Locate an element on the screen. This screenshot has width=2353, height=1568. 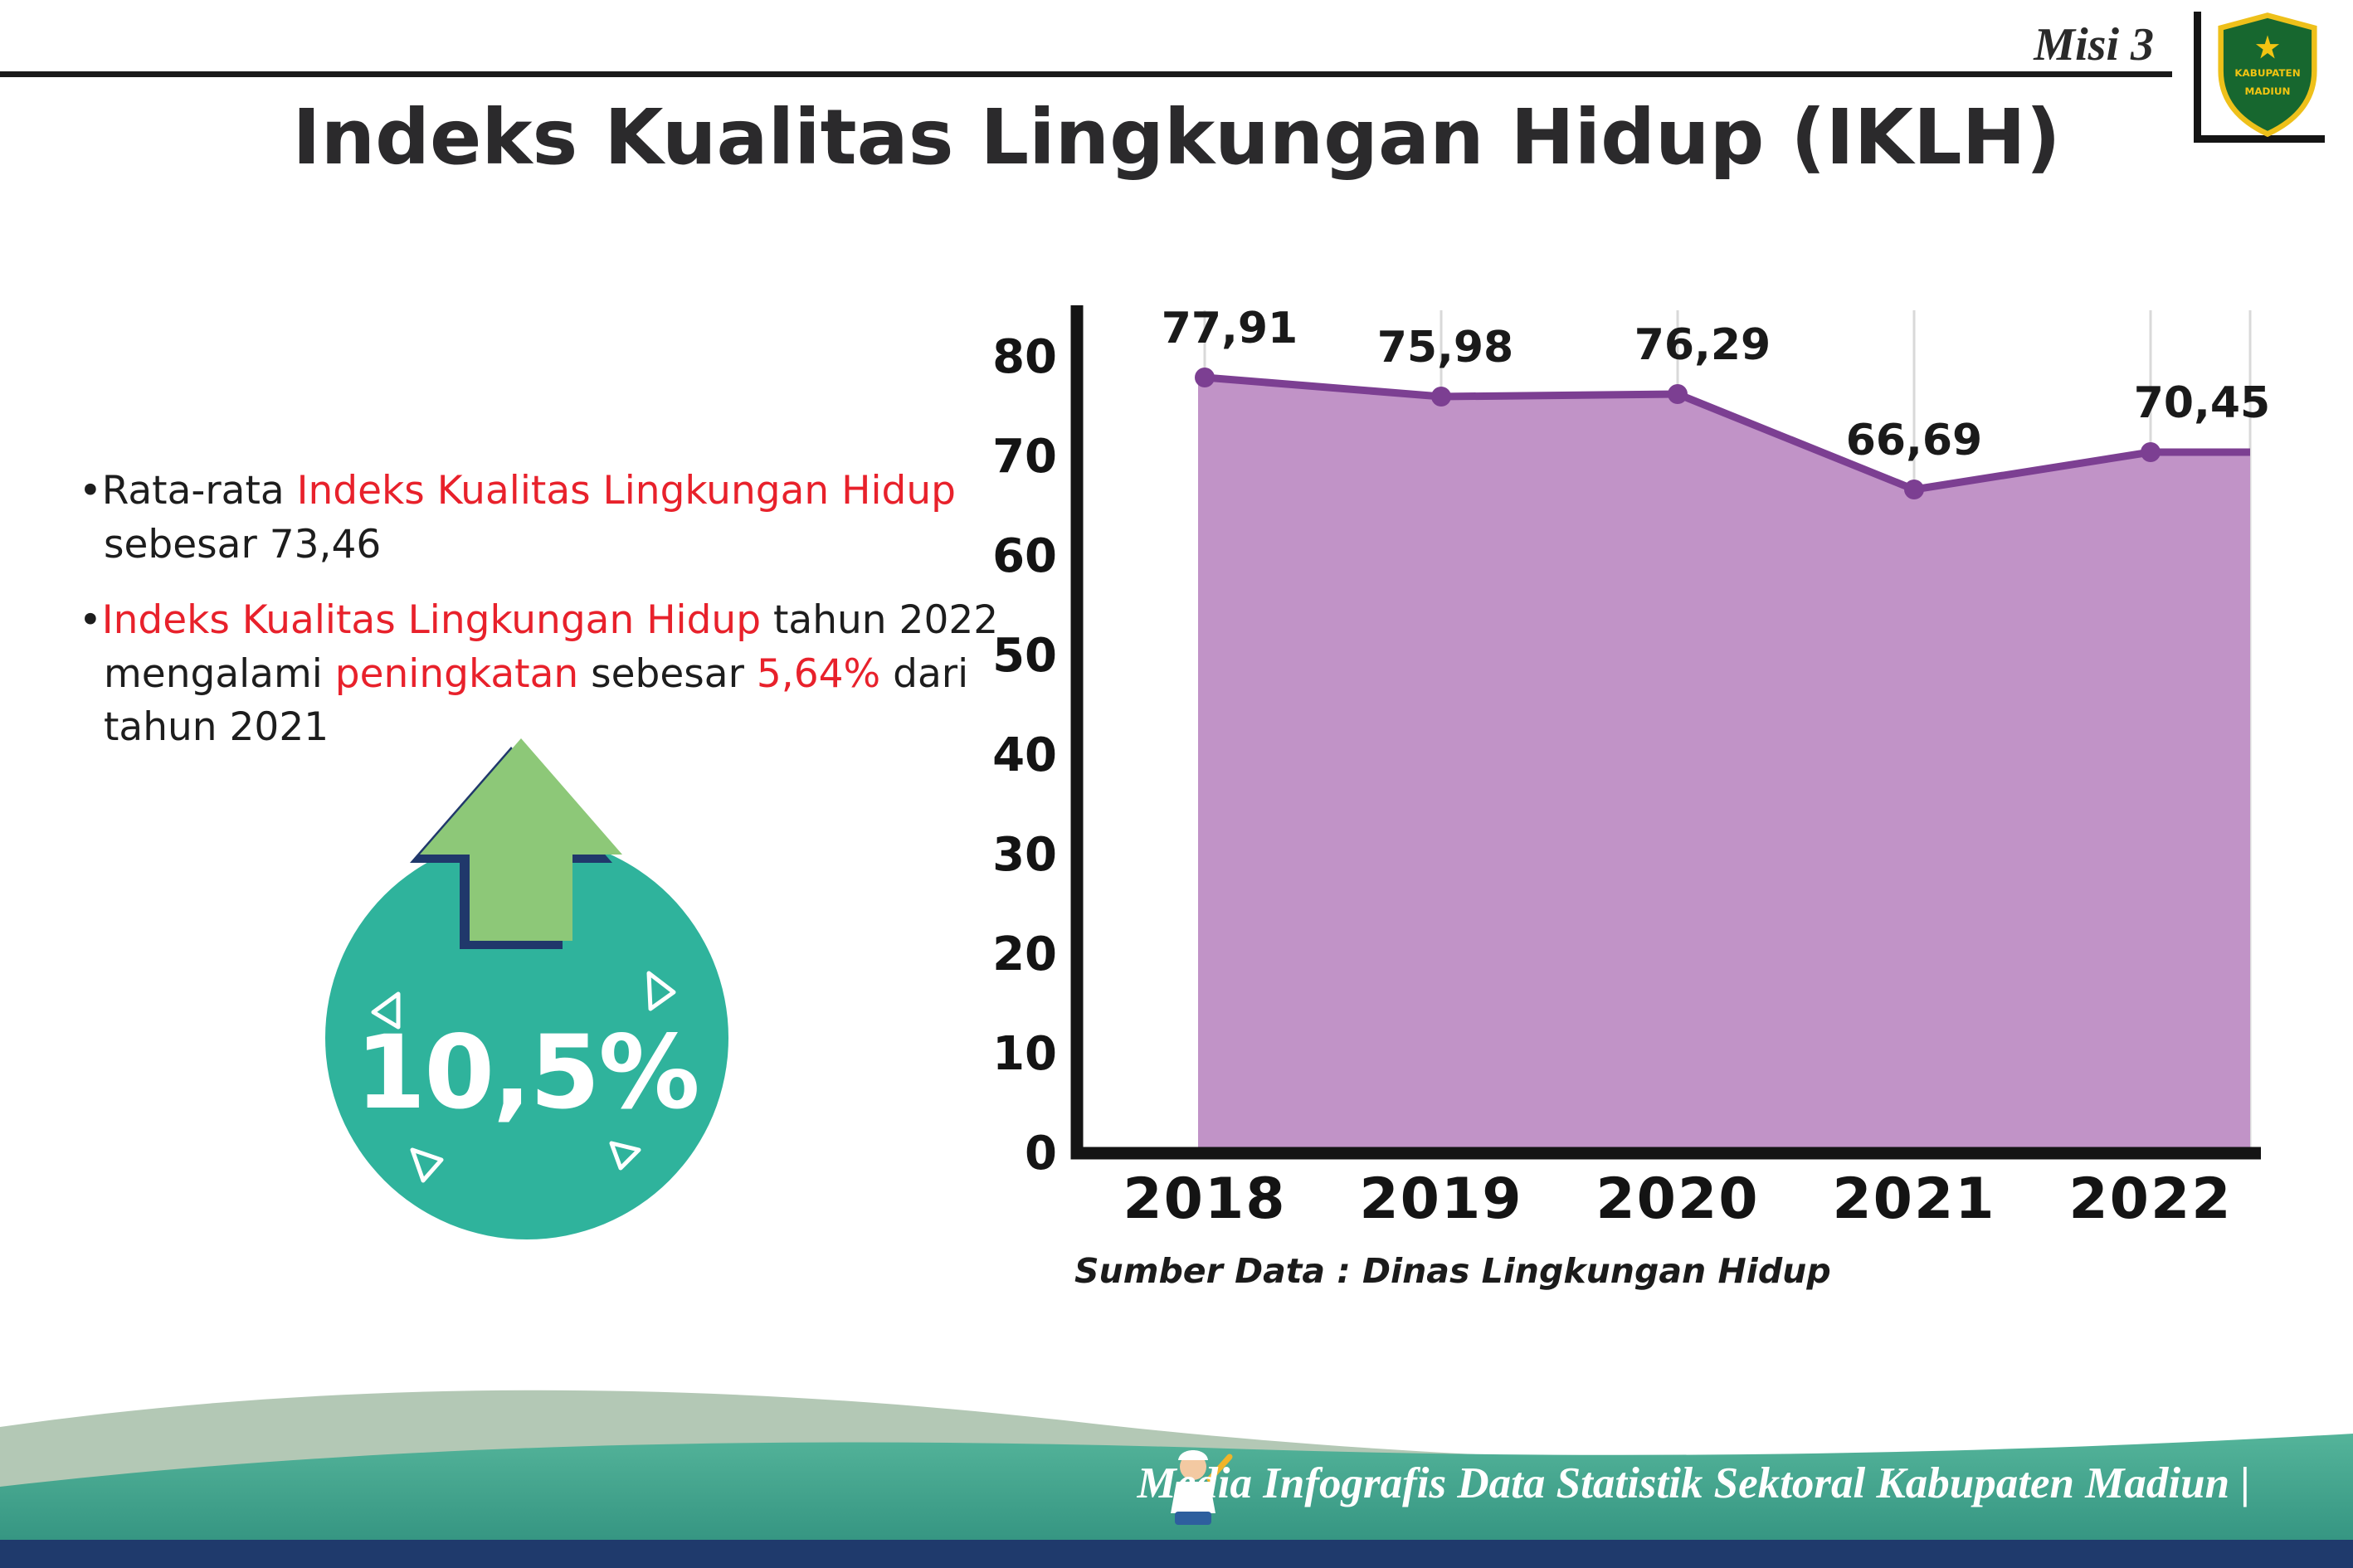
bullet-text-segment: tahun 2021 is located at coordinates (216, 727).